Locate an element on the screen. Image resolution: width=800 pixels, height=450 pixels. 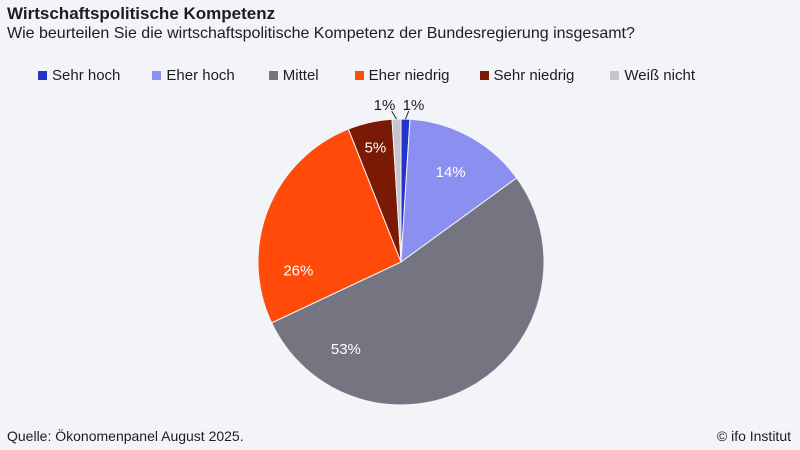
legend-label: Mittel is located at coordinates (300, 75).